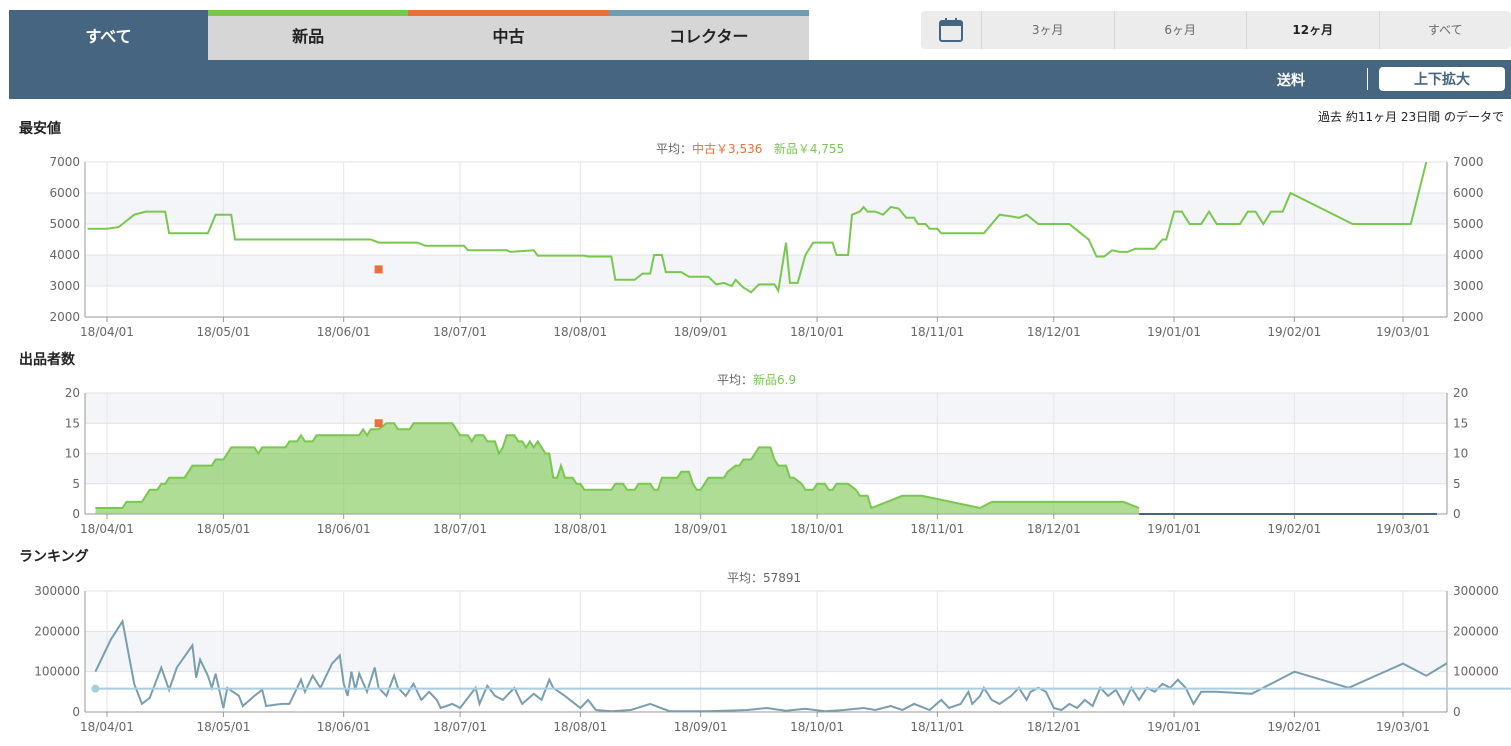 The image size is (1511, 746). What do you see at coordinates (72, 423) in the screenshot?
I see `y-tick-label: 15` at bounding box center [72, 423].